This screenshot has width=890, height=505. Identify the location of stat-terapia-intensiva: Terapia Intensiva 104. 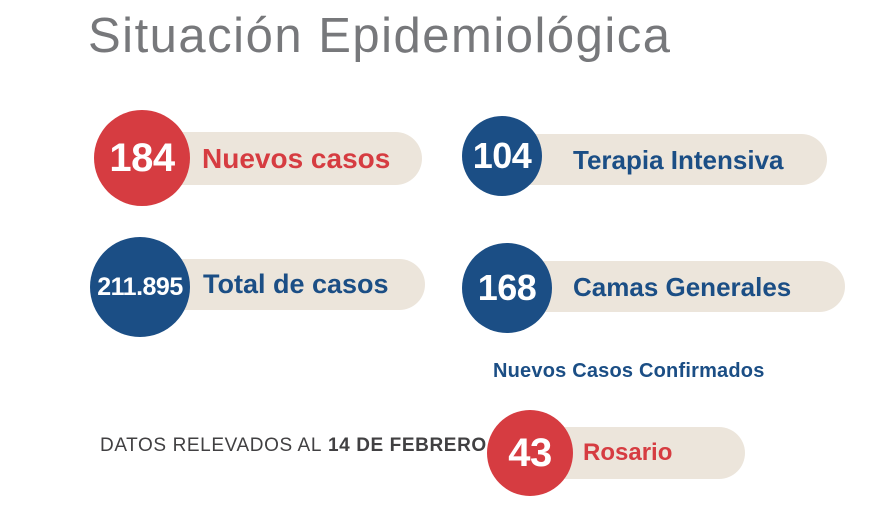
(645, 156).